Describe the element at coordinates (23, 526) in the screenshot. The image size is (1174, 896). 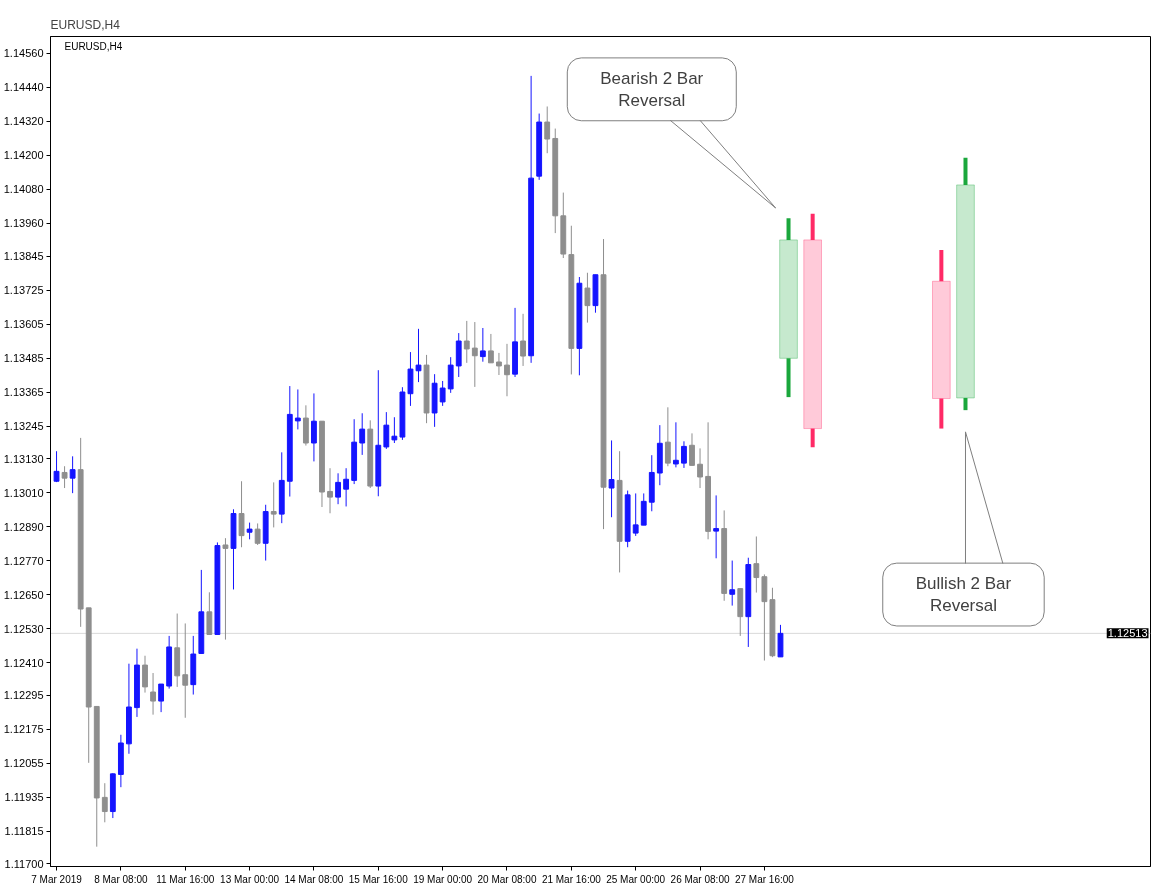
I see `y-tick-label: 1.12890` at that location.